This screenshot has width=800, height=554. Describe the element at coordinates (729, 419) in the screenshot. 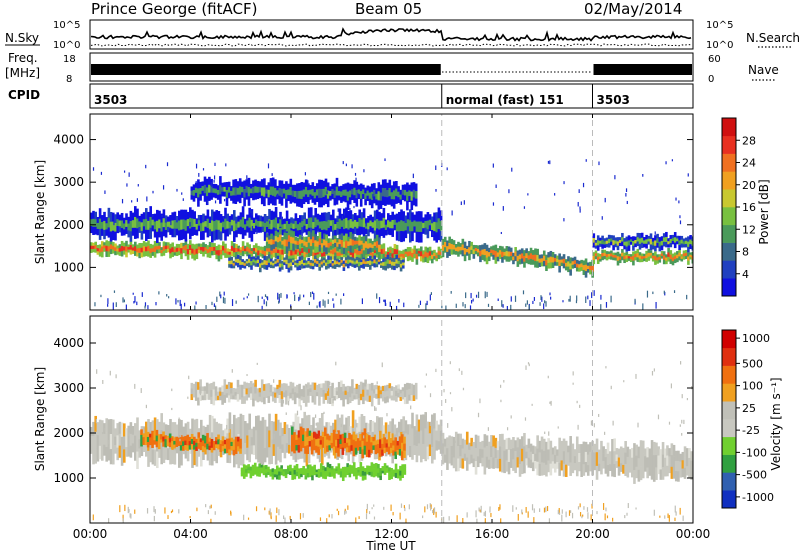

I see `colorbar-frame` at that location.